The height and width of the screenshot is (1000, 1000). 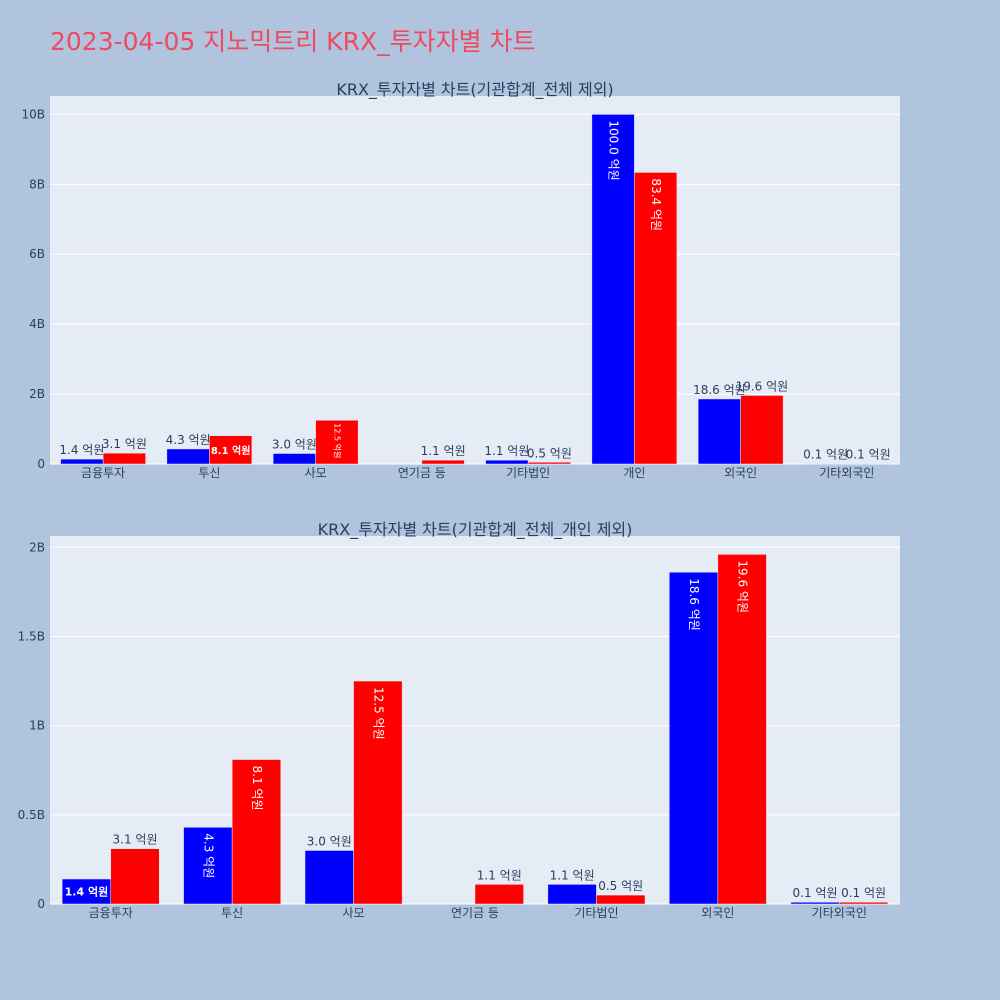 I want to click on y-tick-label: 1.5B, so click(x=31, y=636).